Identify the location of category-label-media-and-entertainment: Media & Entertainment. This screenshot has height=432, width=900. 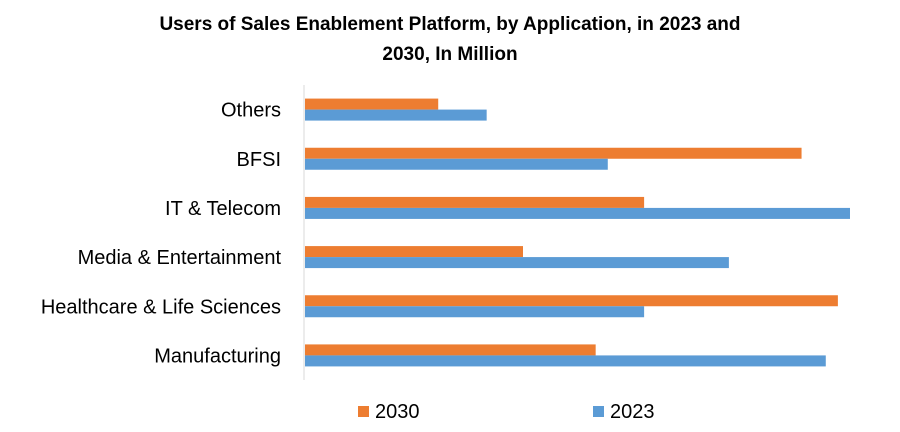
(180, 258).